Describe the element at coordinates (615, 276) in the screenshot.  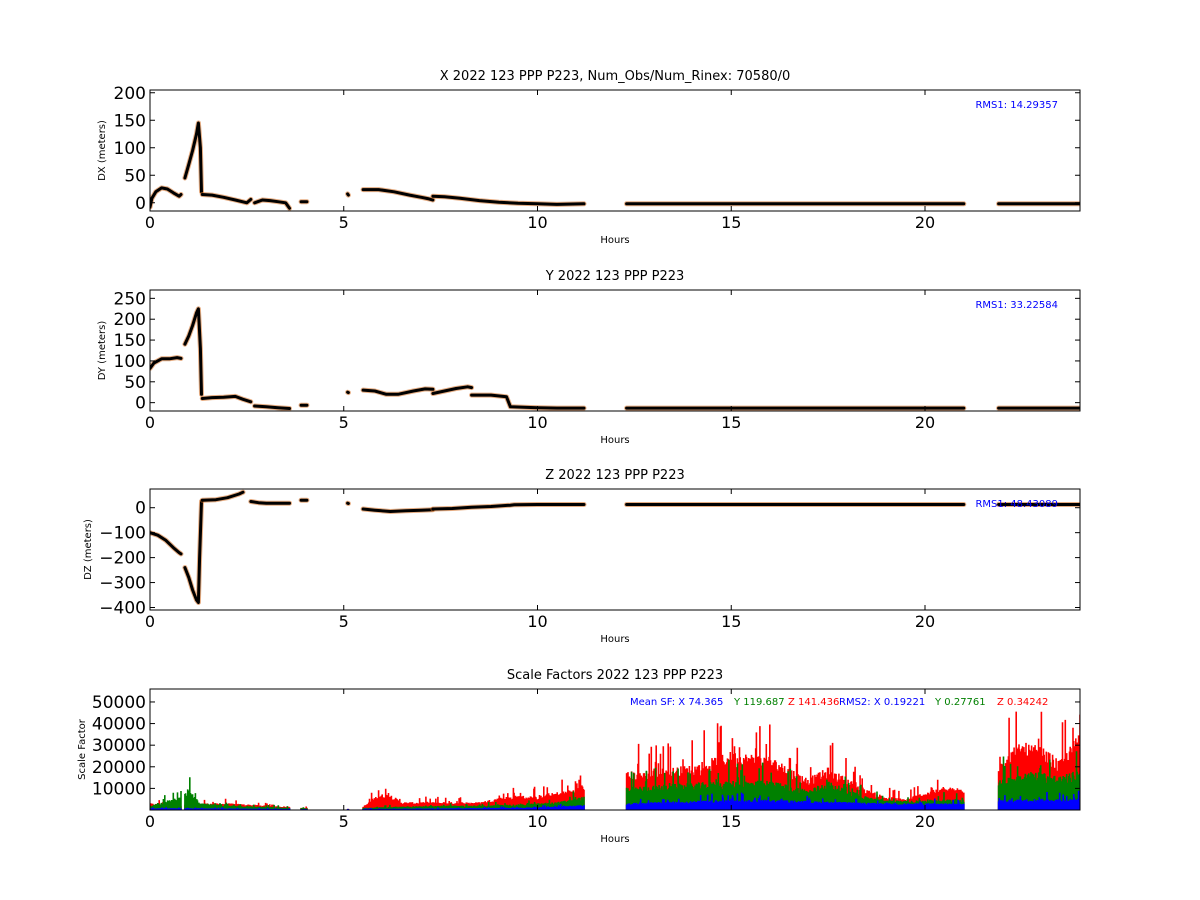
I see `chart-title: Y 2022 123 PPP P223` at that location.